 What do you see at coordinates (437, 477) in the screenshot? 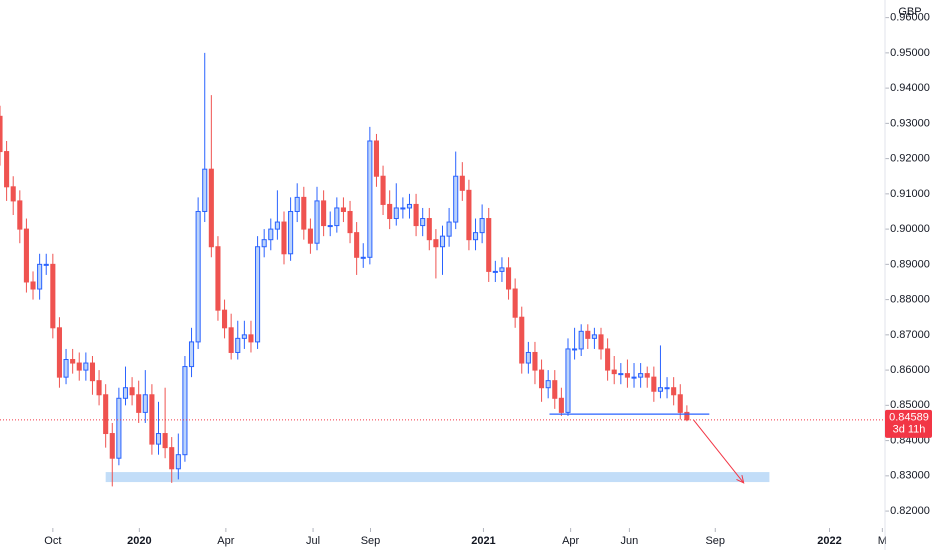
I see `target-zone` at bounding box center [437, 477].